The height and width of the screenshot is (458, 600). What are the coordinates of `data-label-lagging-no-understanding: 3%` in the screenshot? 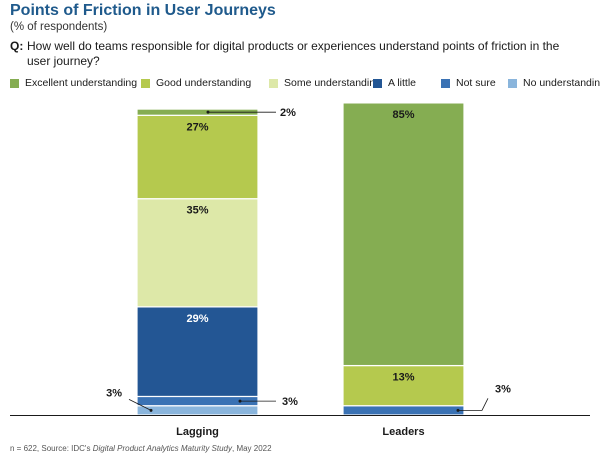 It's located at (114, 393).